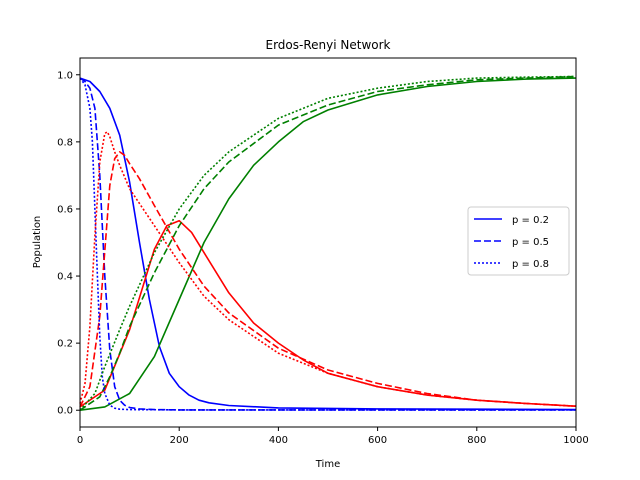  What do you see at coordinates (333, 436) in the screenshot?
I see `x-axis: 0 200 400 600 800 1000` at bounding box center [333, 436].